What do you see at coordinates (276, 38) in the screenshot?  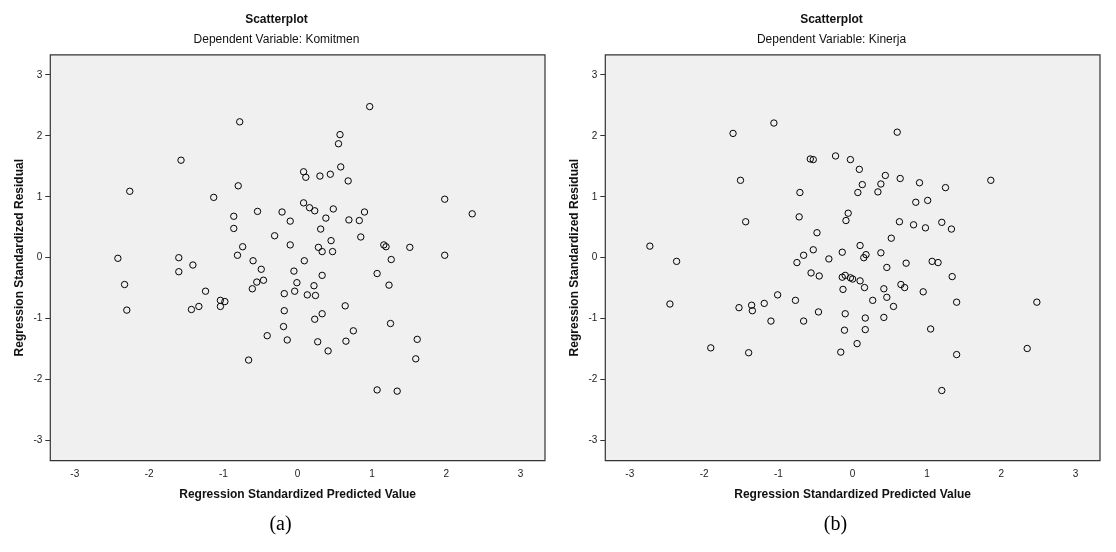 I see `chart-subtitle: Dependent Variable: Komitmen` at bounding box center [276, 38].